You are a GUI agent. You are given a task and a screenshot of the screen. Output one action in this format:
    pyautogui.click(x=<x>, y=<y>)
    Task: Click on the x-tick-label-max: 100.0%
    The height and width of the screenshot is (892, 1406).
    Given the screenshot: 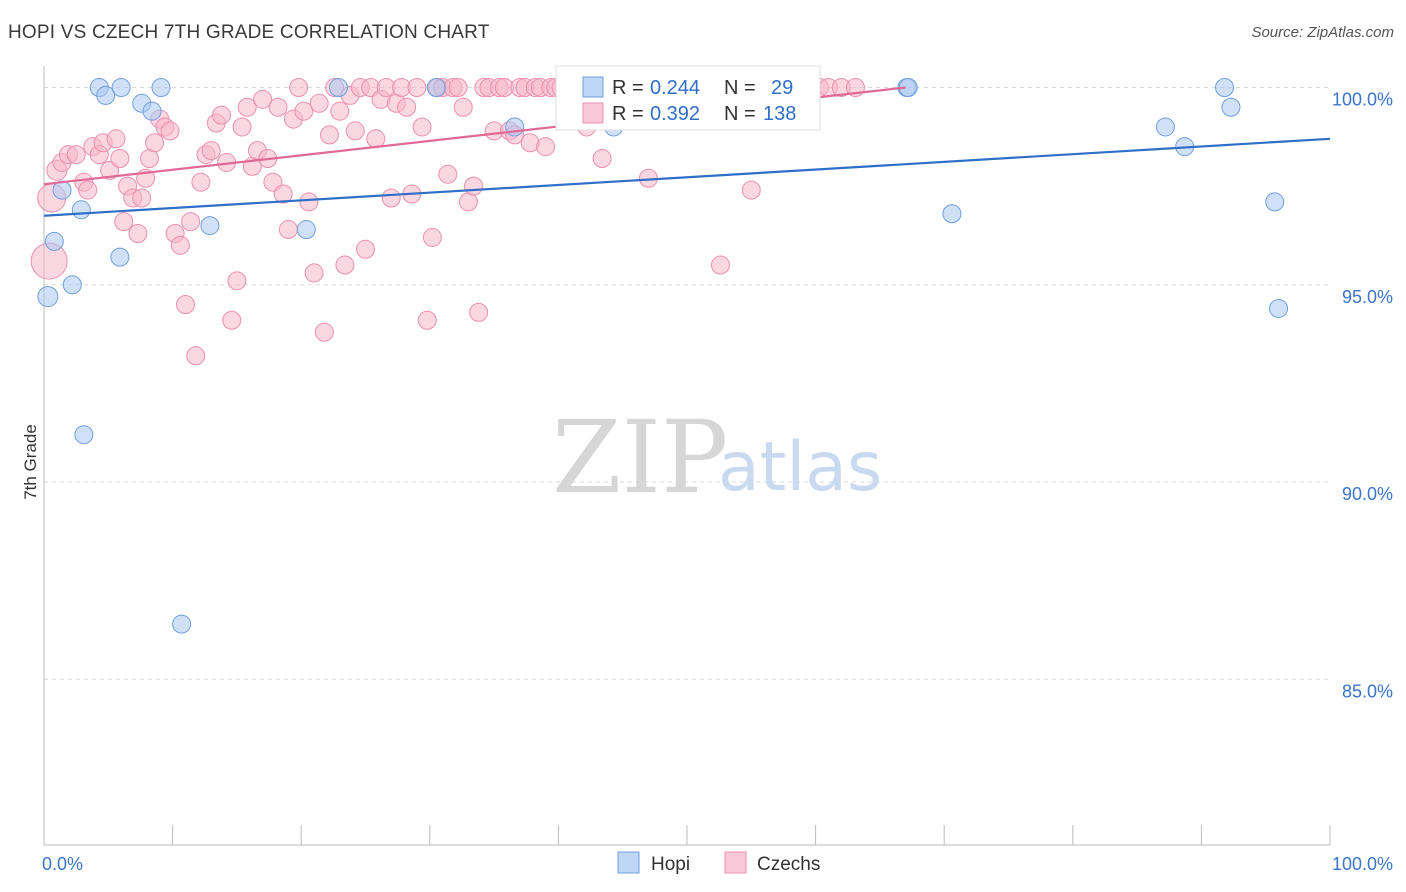 What is the action you would take?
    pyautogui.click(x=1362, y=864)
    